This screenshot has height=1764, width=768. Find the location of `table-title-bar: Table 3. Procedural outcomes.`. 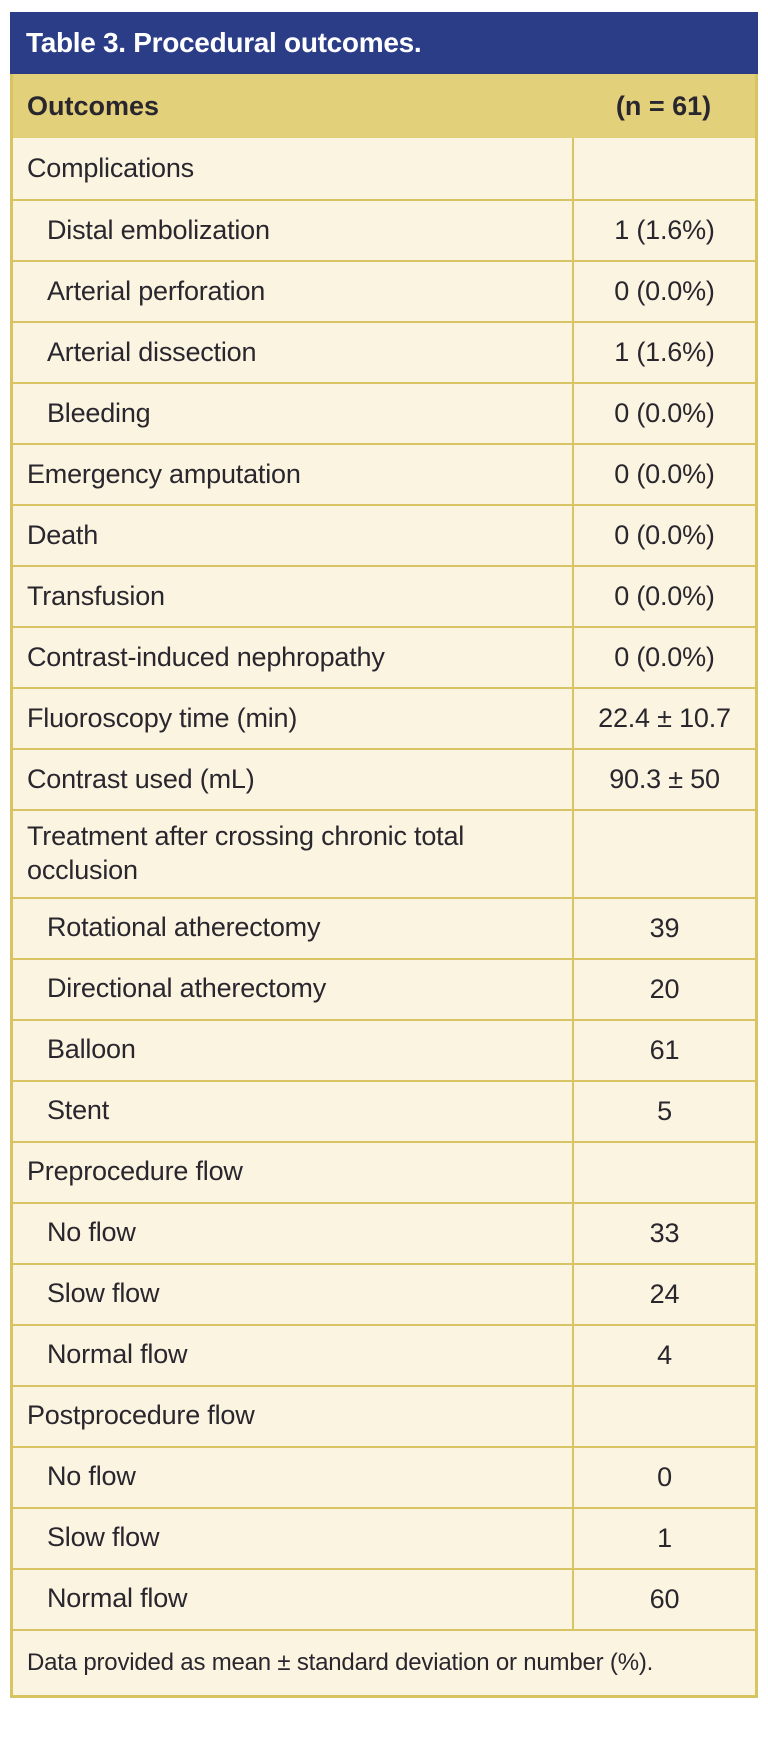

table-title-bar: Table 3. Procedural outcomes. is located at coordinates (384, 43).